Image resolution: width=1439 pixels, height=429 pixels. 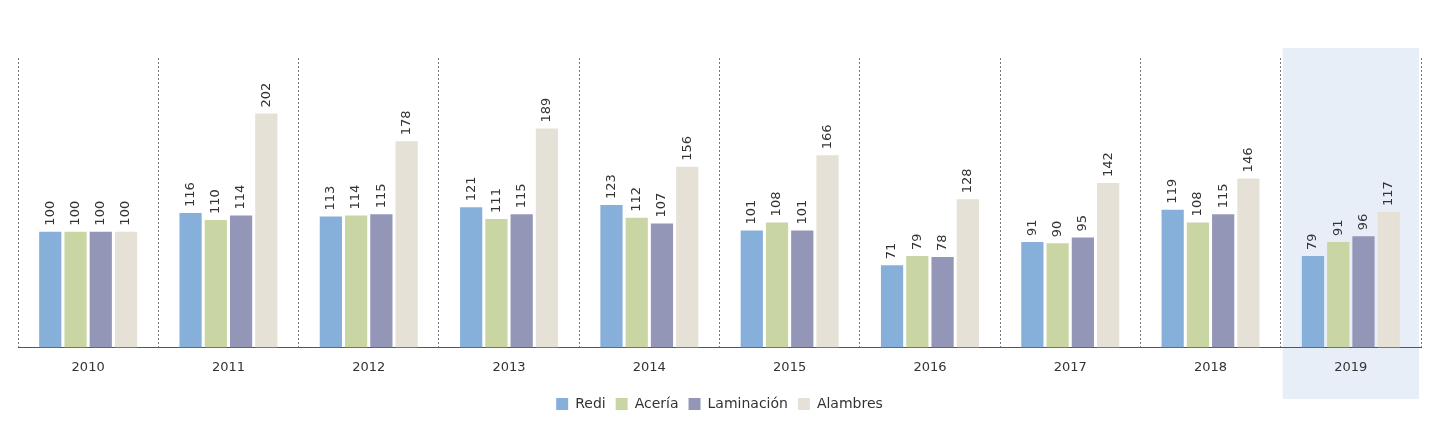 What do you see at coordinates (228, 366) in the screenshot?
I see `x-tick-label: 2011` at bounding box center [228, 366].